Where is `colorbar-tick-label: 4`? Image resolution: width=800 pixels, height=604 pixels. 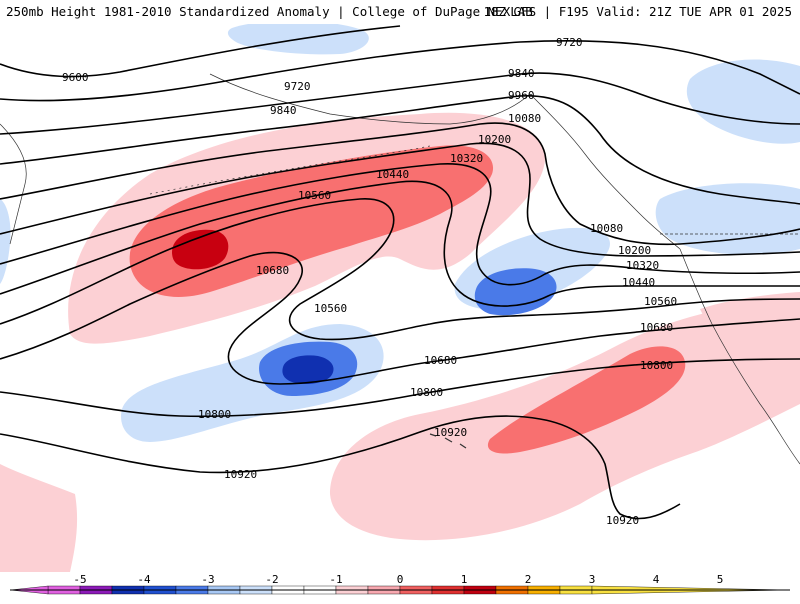
colorbar-tick-label: 4 is located at coordinates (656, 579).